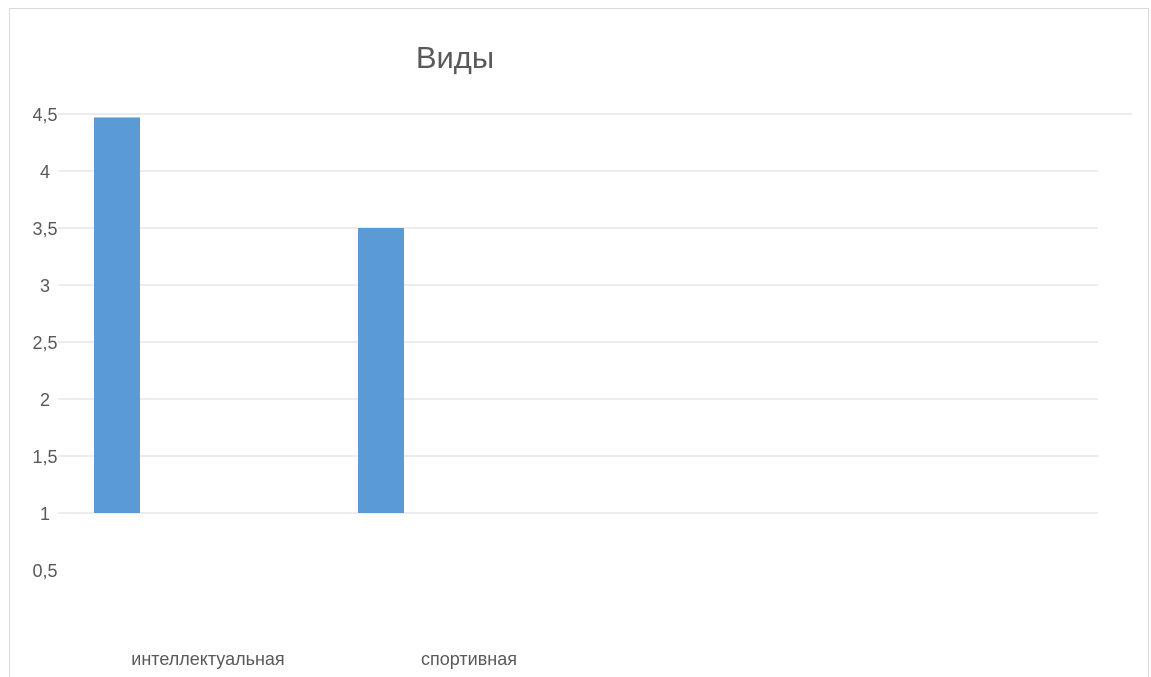 The width and height of the screenshot is (1151, 677). What do you see at coordinates (44, 115) in the screenshot?
I see `y-tick-label: 4,5` at bounding box center [44, 115].